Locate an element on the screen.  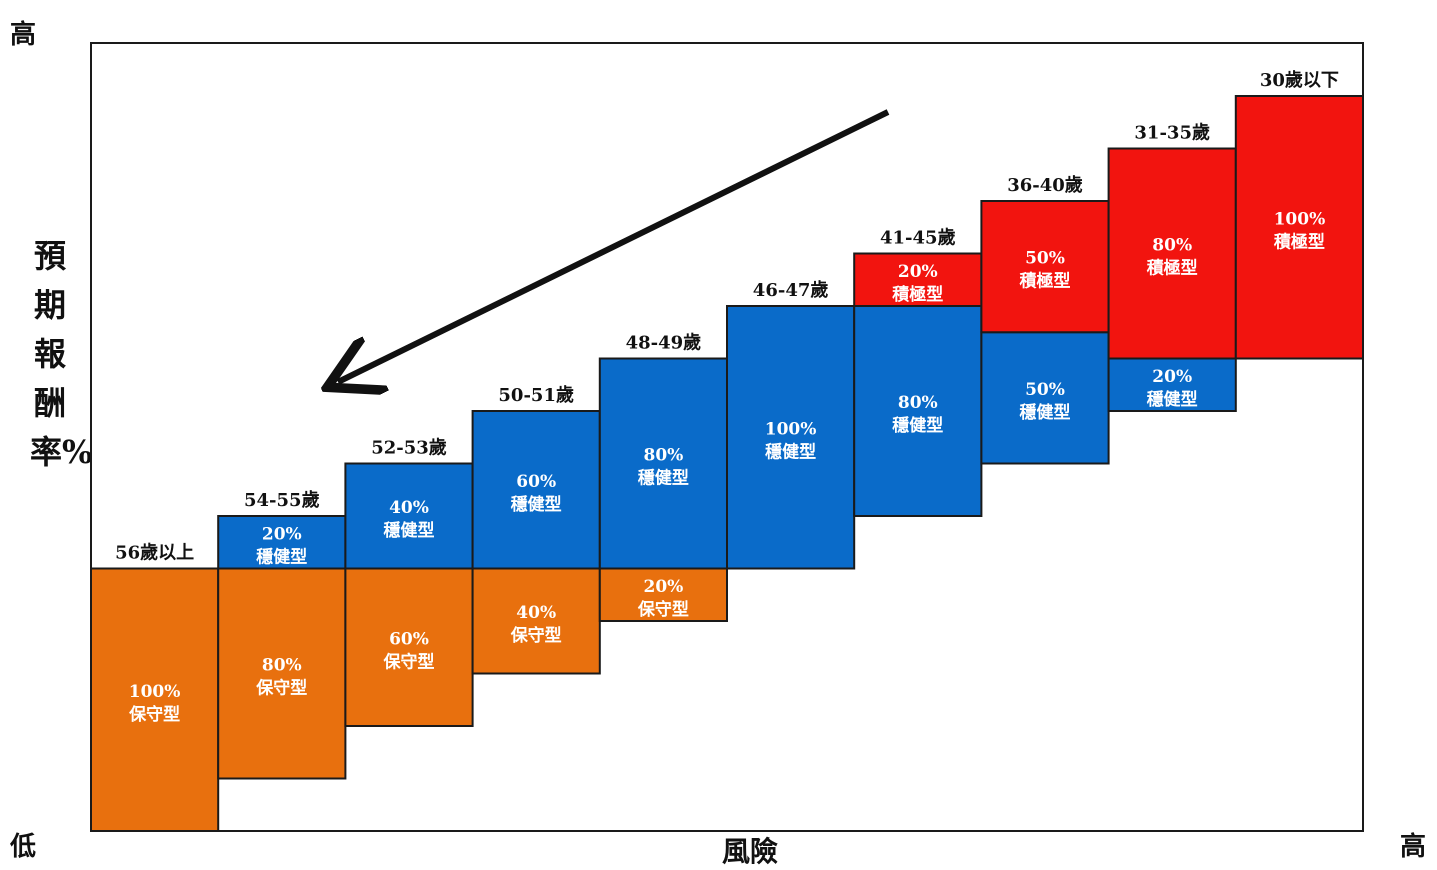
data-label-type-aggressive-9: 積極型 is located at coordinates (1172, 268).